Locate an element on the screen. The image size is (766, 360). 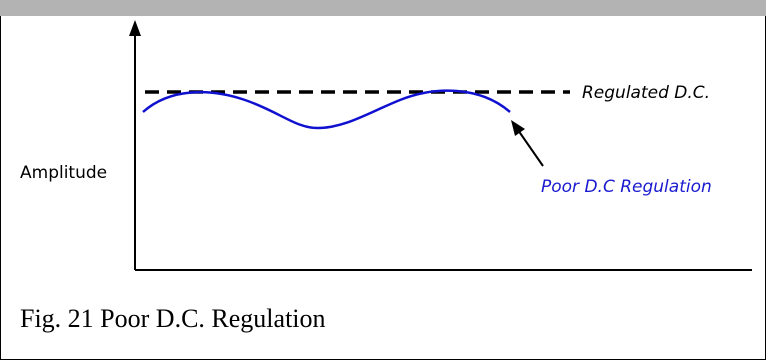
figure-caption: Fig. 21 Poor D.C. Regulation is located at coordinates (173, 318).